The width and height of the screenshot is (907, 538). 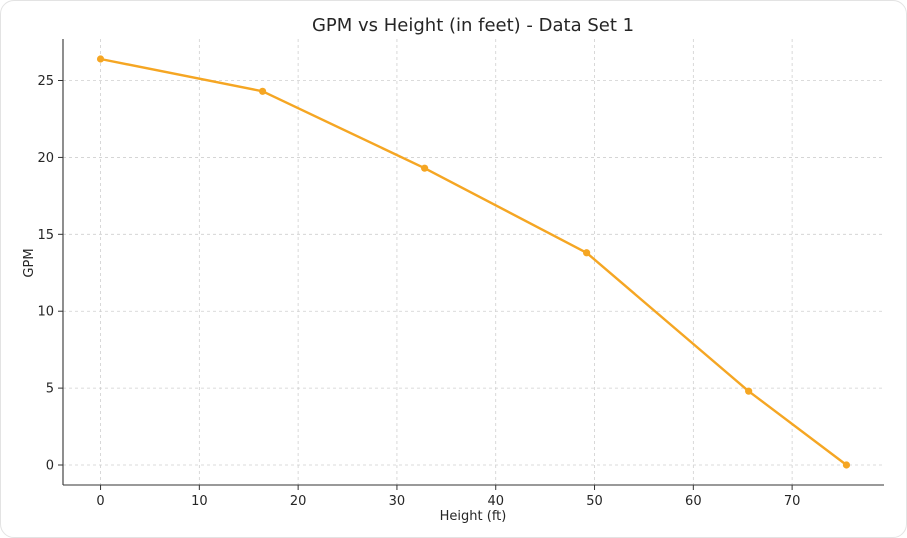 I want to click on x-tick-label: 30, so click(x=397, y=501).